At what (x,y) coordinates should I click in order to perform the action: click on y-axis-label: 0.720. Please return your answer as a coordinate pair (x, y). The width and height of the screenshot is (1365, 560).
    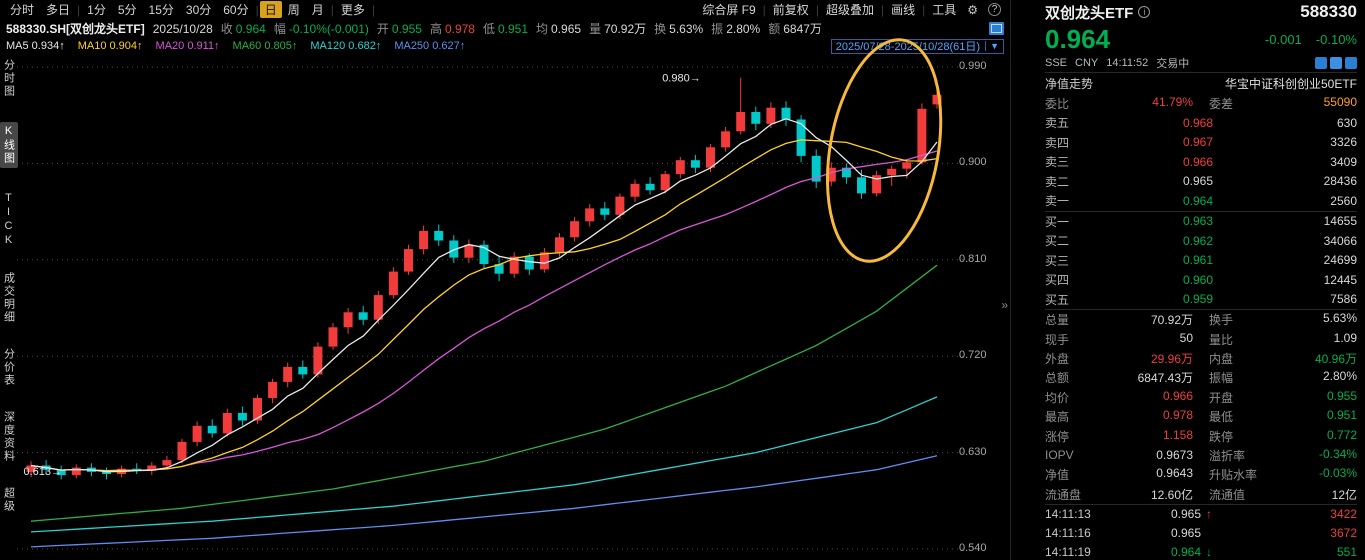
    Looking at the image, I should click on (973, 355).